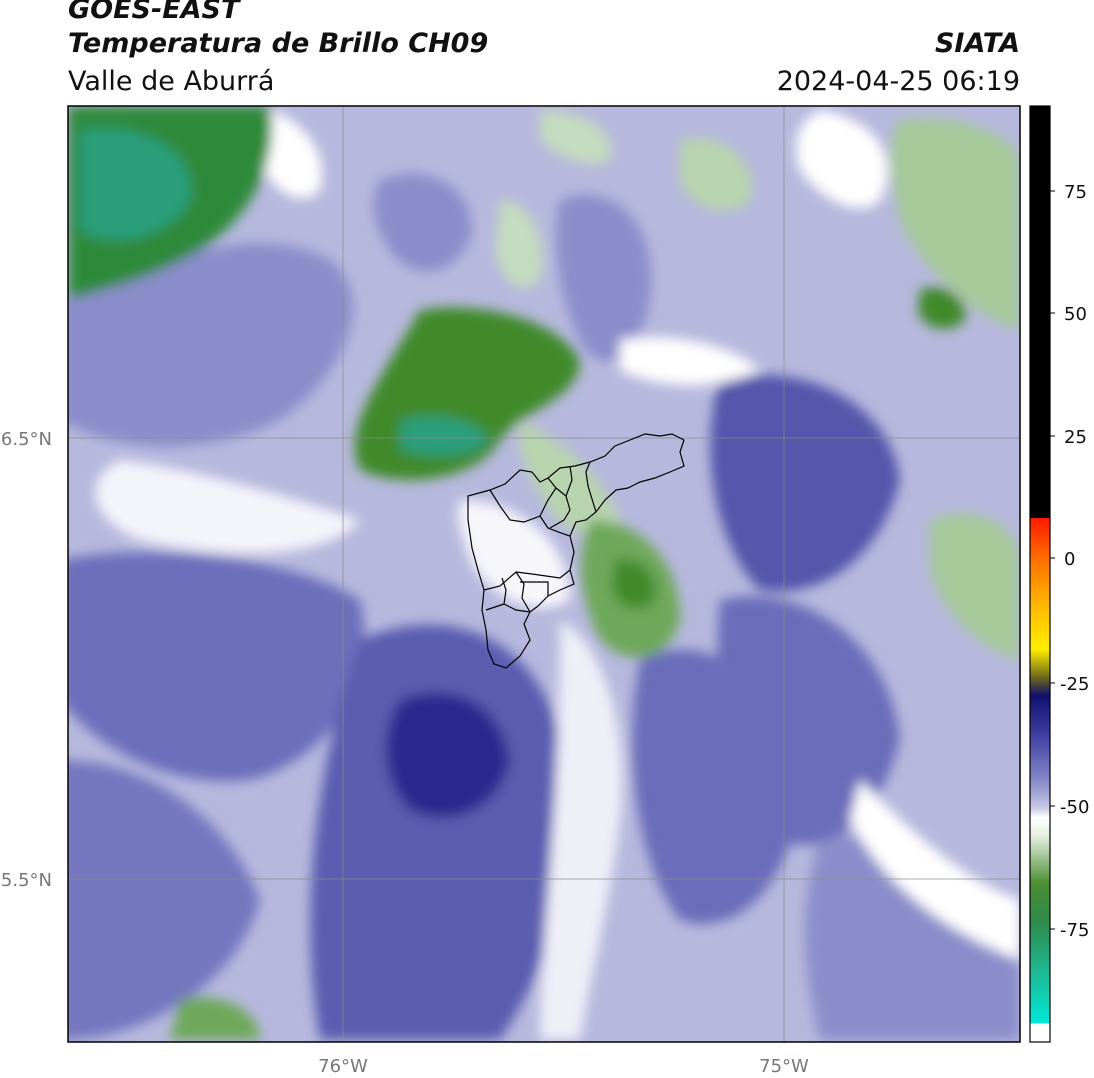 The height and width of the screenshot is (1078, 1094). What do you see at coordinates (784, 1066) in the screenshot?
I see `lon-tick-label: 75°W` at bounding box center [784, 1066].